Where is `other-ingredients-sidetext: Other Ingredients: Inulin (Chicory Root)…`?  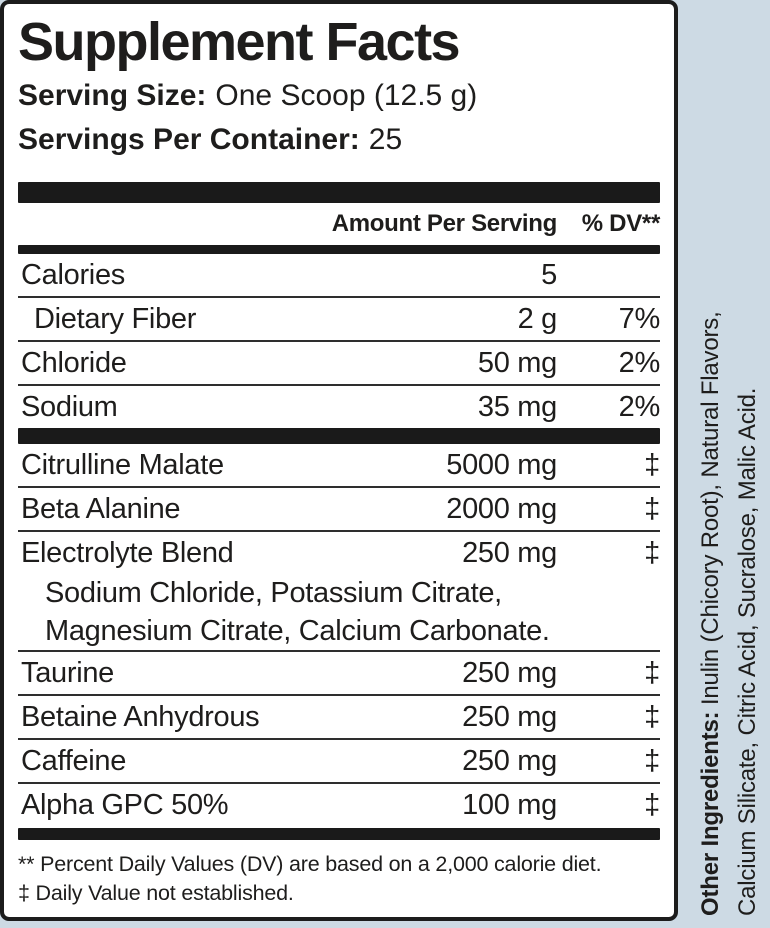 other-ingredients-sidetext: Other Ingredients: Inulin (Chicory Root)… is located at coordinates (729, 466).